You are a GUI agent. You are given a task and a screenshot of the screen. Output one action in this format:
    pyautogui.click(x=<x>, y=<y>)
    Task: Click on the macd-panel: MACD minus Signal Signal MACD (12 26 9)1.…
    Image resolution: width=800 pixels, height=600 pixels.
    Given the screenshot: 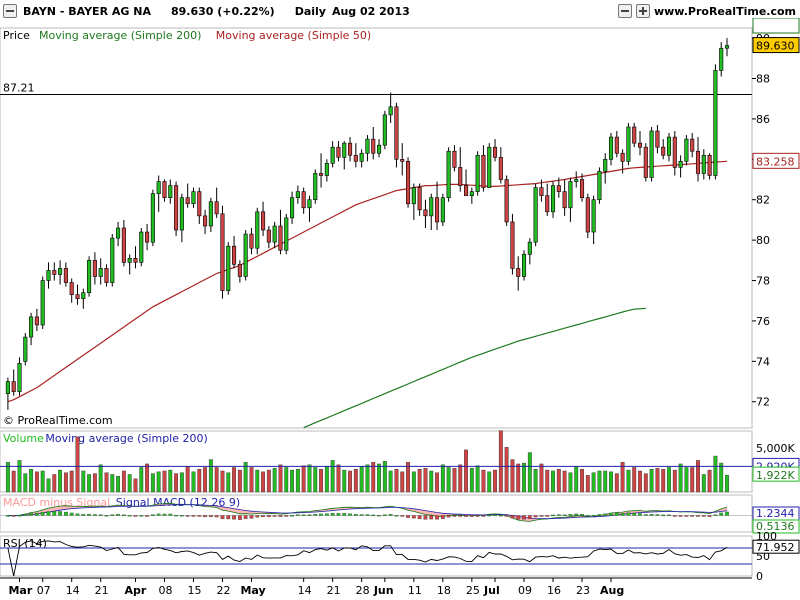 What is the action you would take?
    pyautogui.click(x=400, y=514)
    